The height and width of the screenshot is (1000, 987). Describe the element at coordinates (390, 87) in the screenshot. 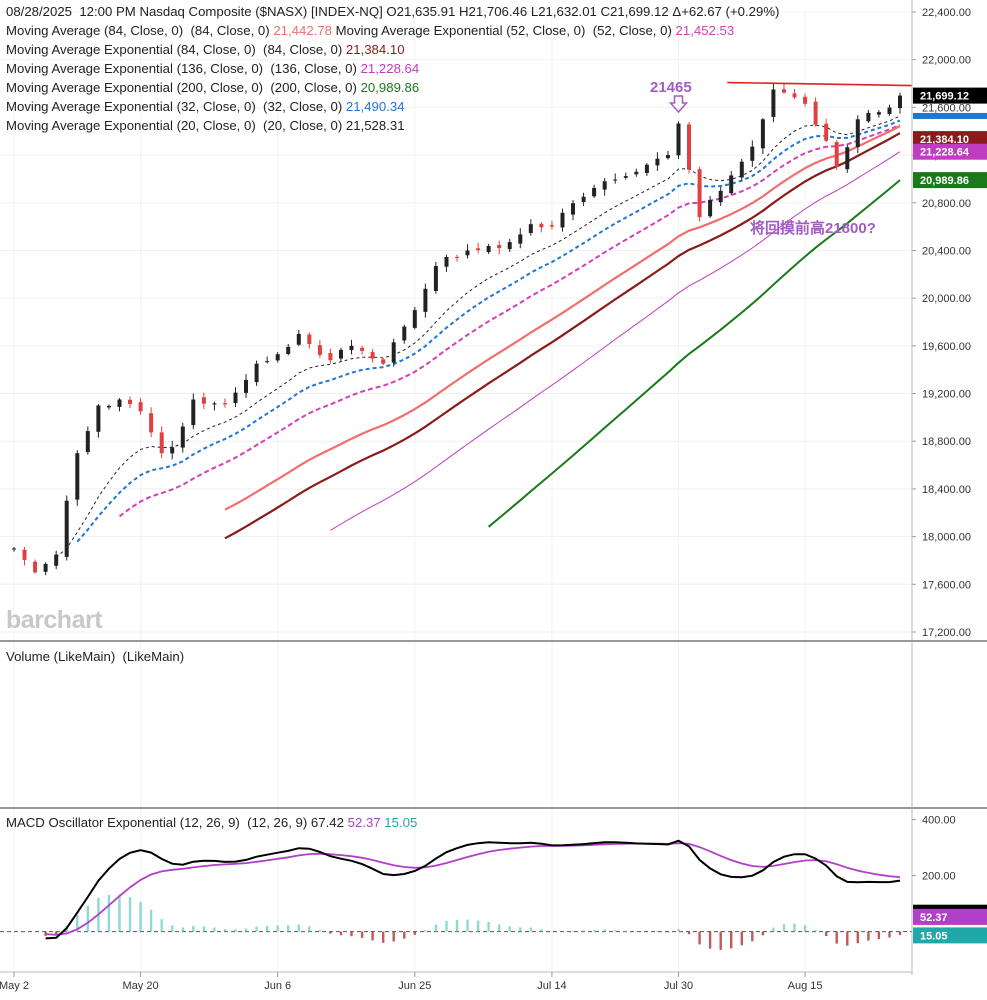

I see `study-value: 20,989.86` at that location.